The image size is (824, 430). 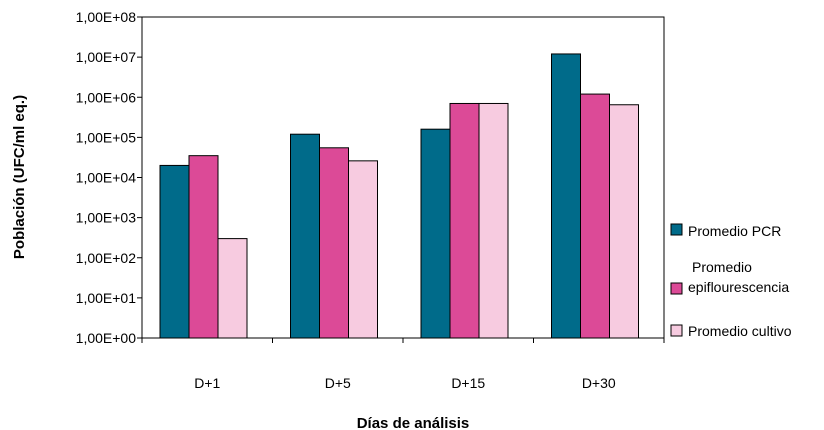 I want to click on y-tick-label: 1,00E+05, so click(x=106, y=137).